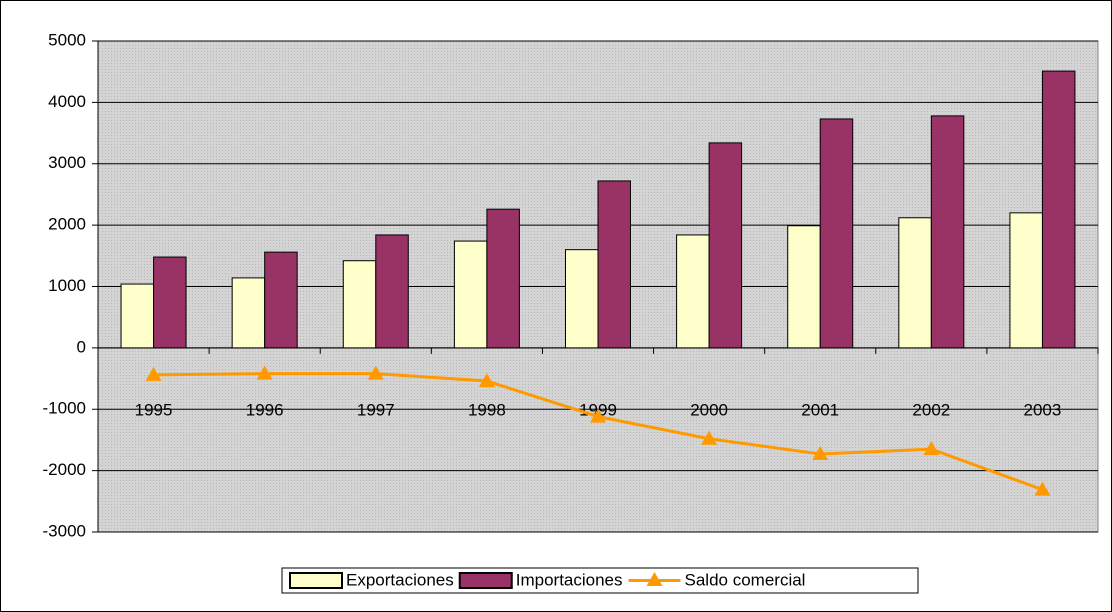 This screenshot has height=612, width=1112. I want to click on legend-label: Exportaciones, so click(400, 579).